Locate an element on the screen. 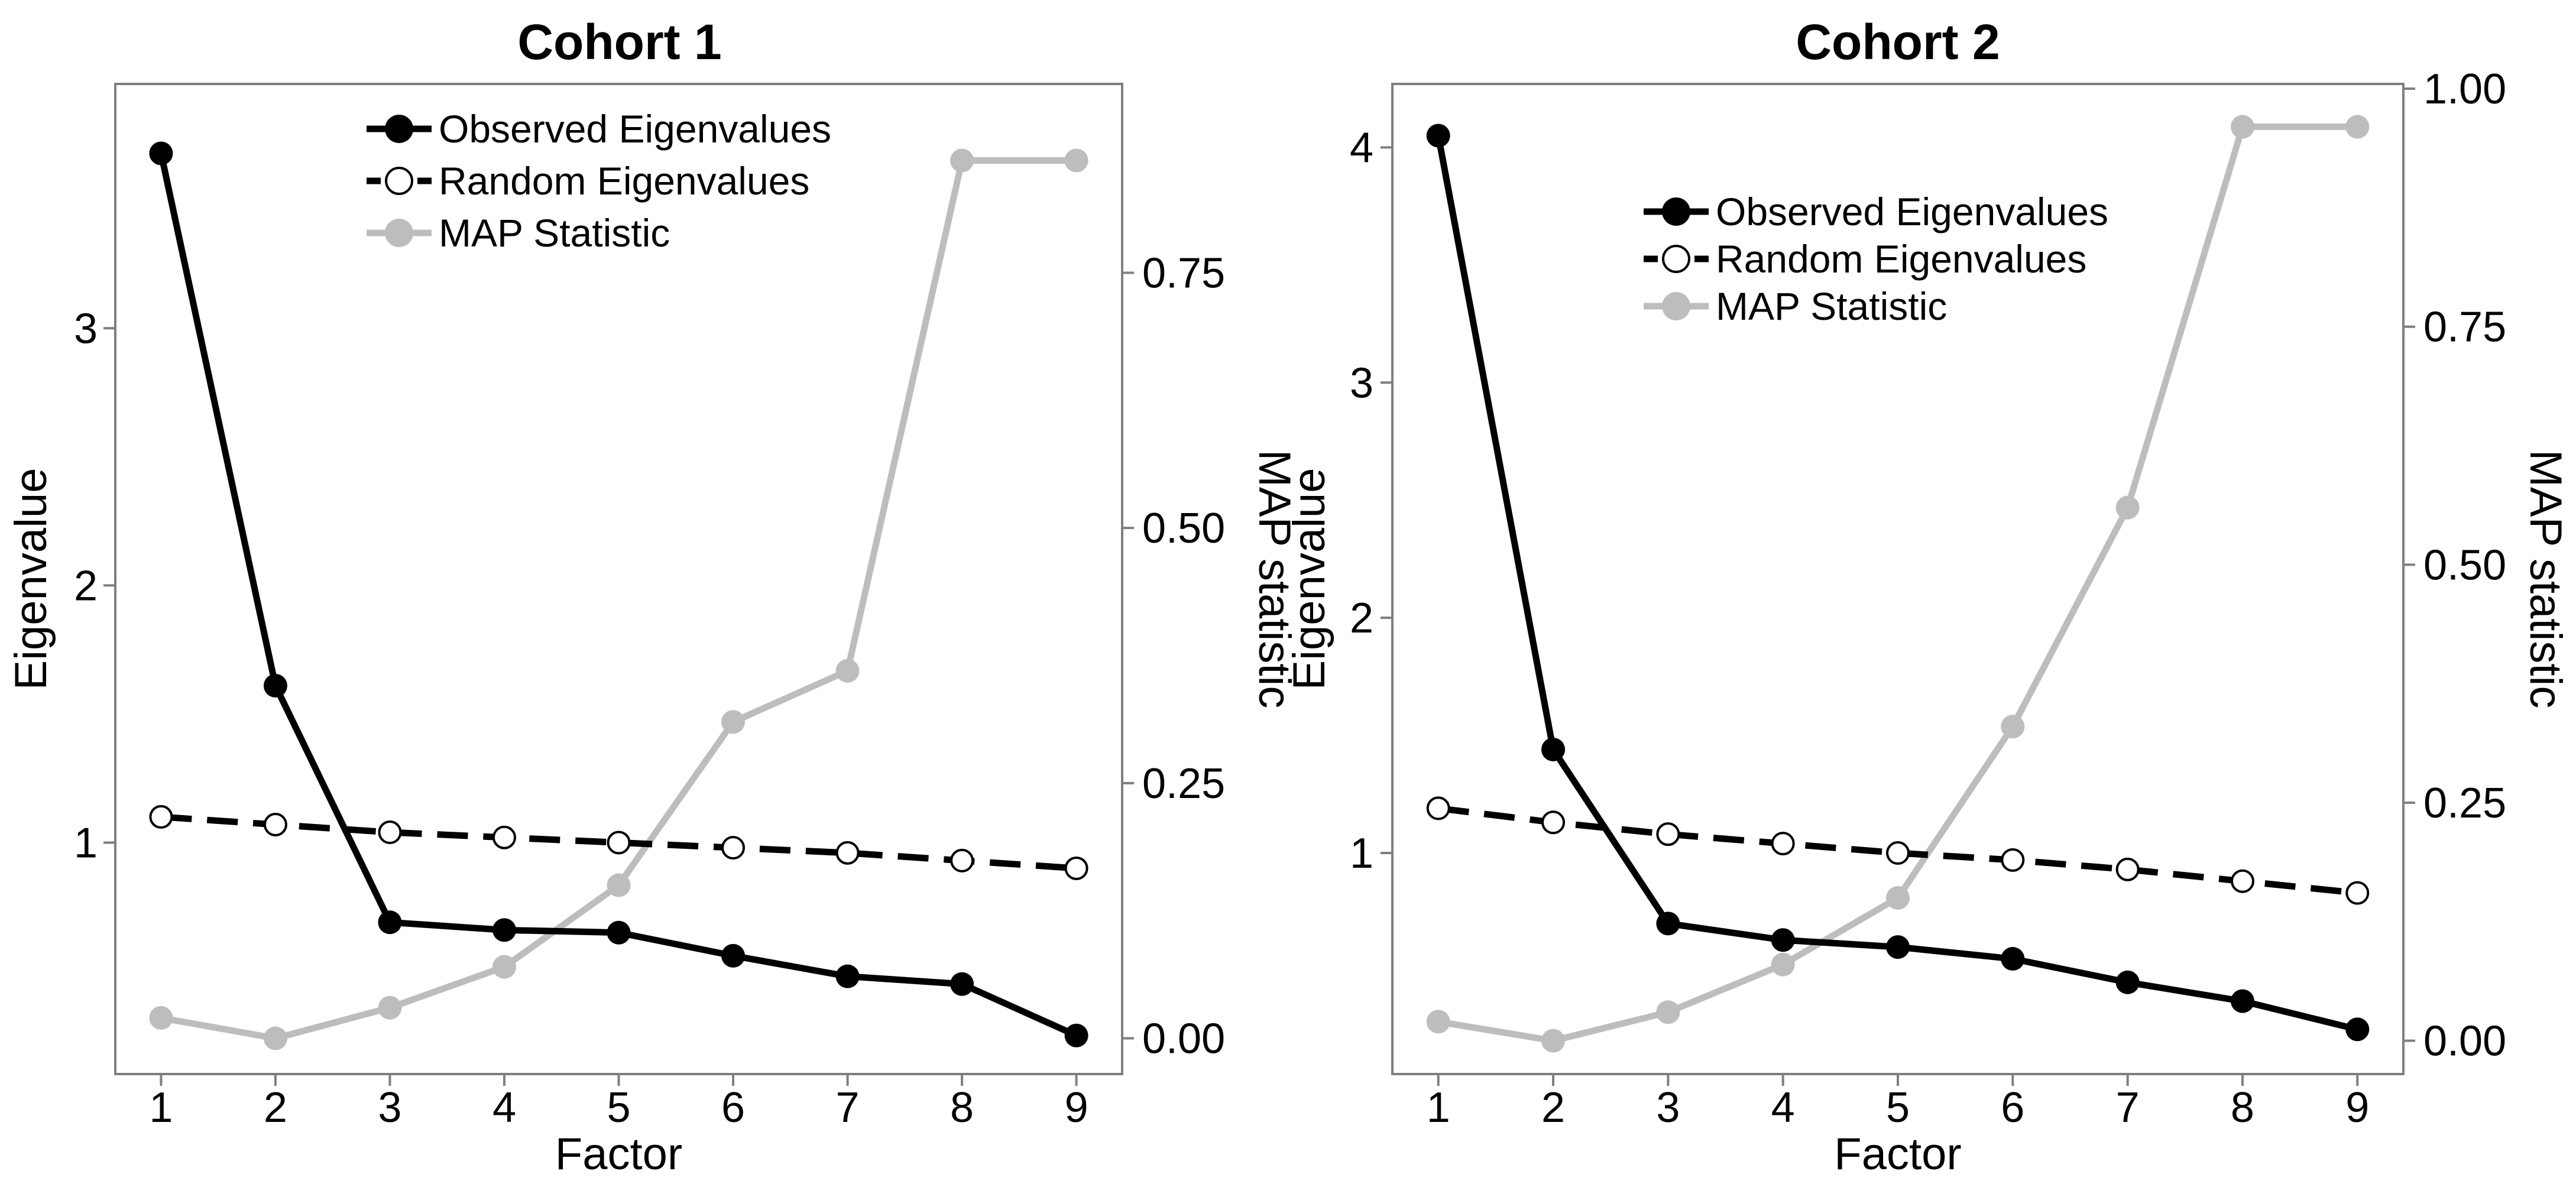 Image resolution: width=2576 pixels, height=1197 pixels. series-line is located at coordinates (619, 842).